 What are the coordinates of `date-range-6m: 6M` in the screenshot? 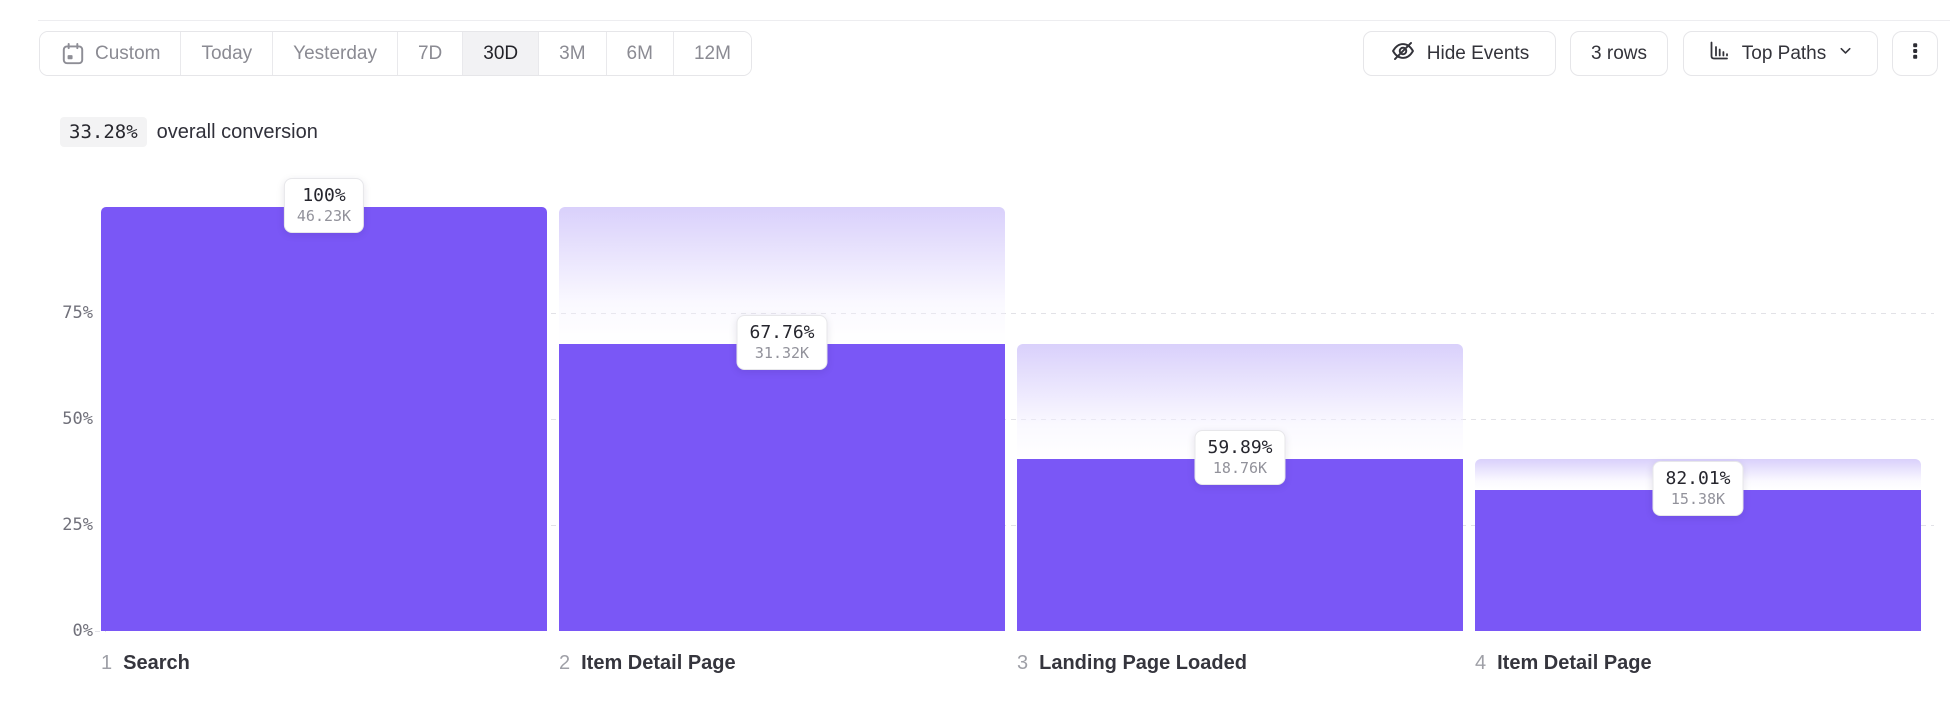 It's located at (639, 53).